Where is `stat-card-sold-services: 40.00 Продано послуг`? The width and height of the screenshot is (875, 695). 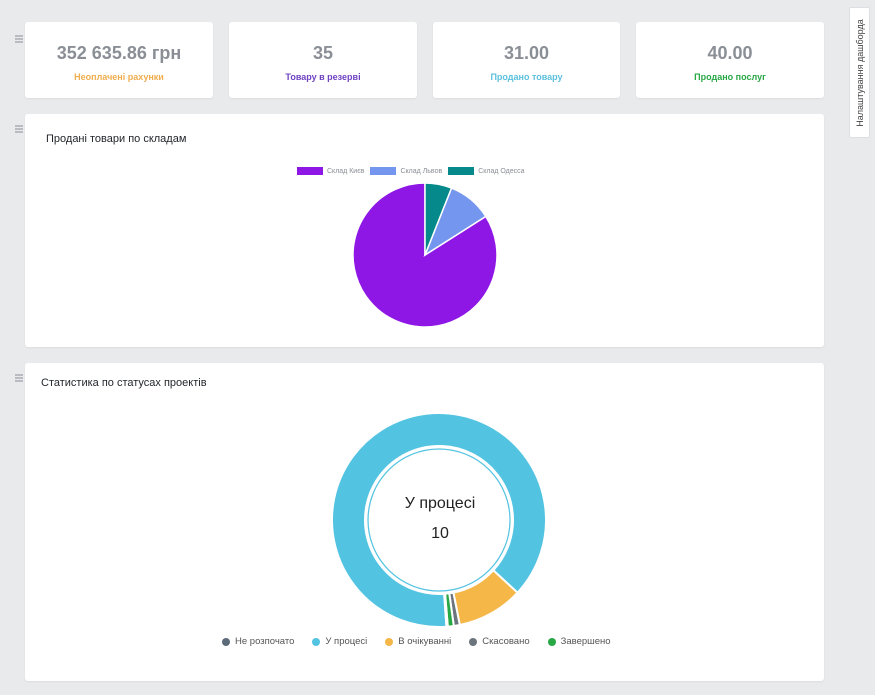 stat-card-sold-services: 40.00 Продано послуг is located at coordinates (730, 60).